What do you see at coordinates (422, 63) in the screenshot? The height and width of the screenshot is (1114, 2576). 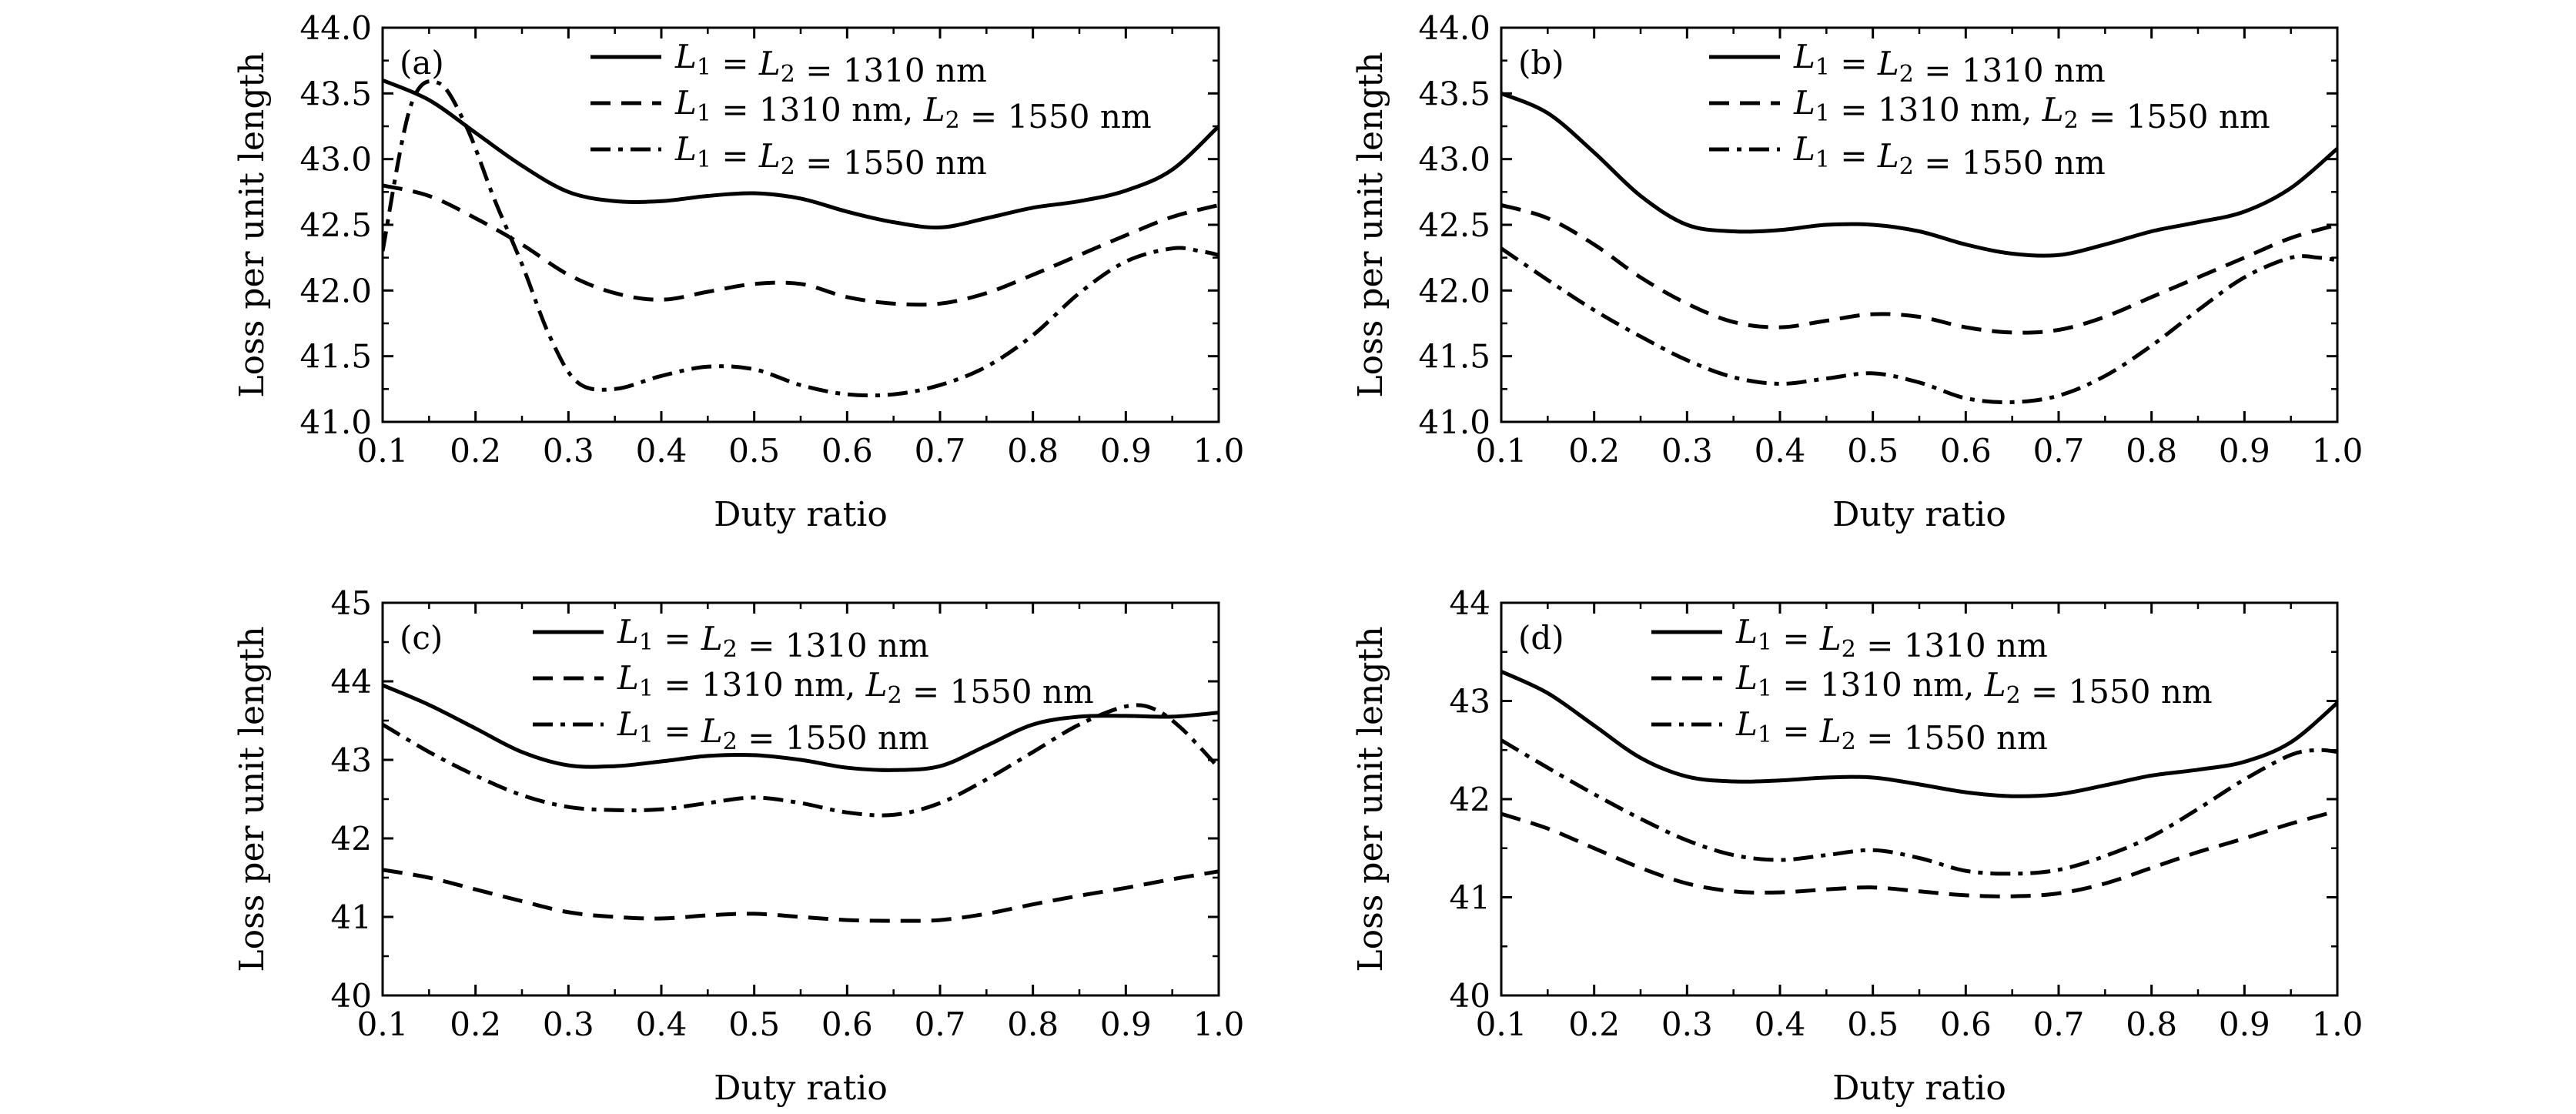 I see `panel-label: (a)` at bounding box center [422, 63].